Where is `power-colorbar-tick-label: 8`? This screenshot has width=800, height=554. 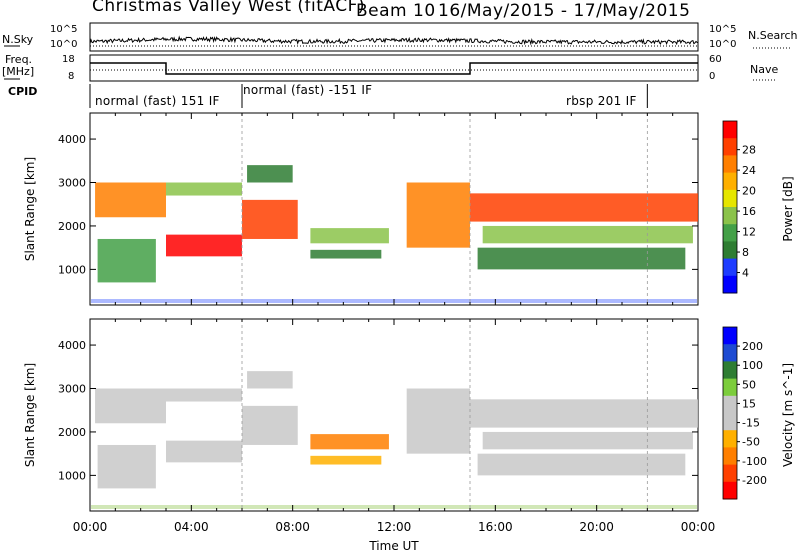
power-colorbar-tick-label: 8 is located at coordinates (745, 252).